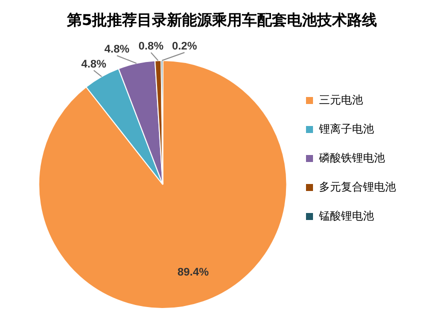  I want to click on data-label: 0.2%, so click(185, 46).